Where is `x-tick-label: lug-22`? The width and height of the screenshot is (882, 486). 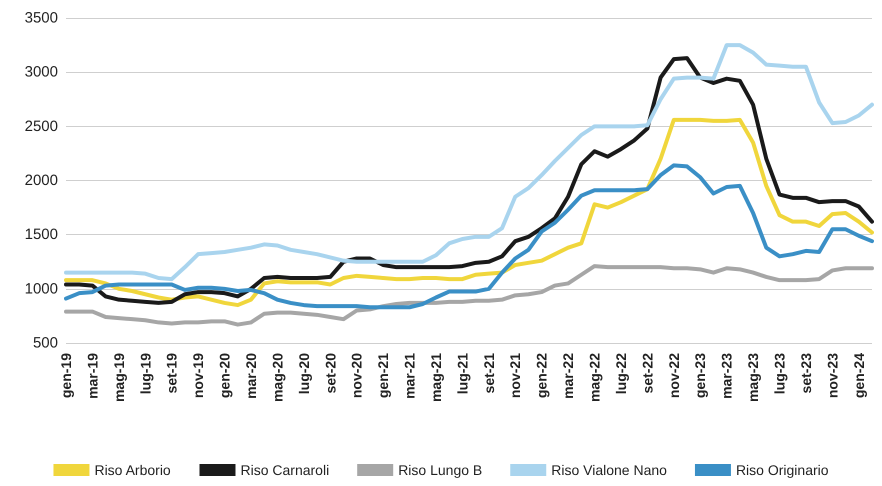
x-tick-label: lug-22 is located at coordinates (620, 373).